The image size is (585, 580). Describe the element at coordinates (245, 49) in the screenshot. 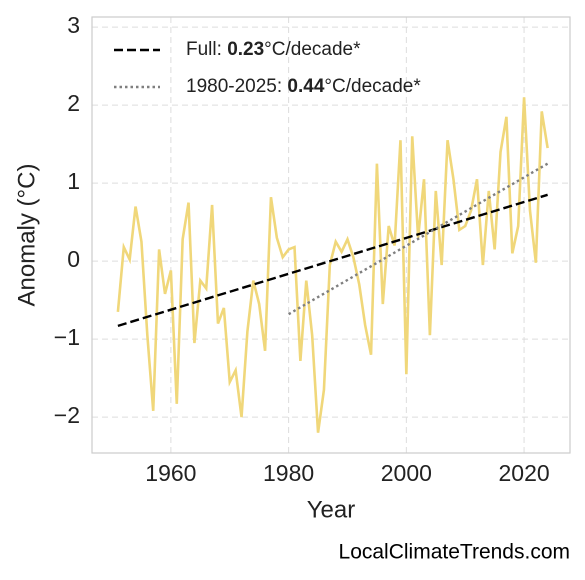

I see `legend-rate: 0.23` at that location.